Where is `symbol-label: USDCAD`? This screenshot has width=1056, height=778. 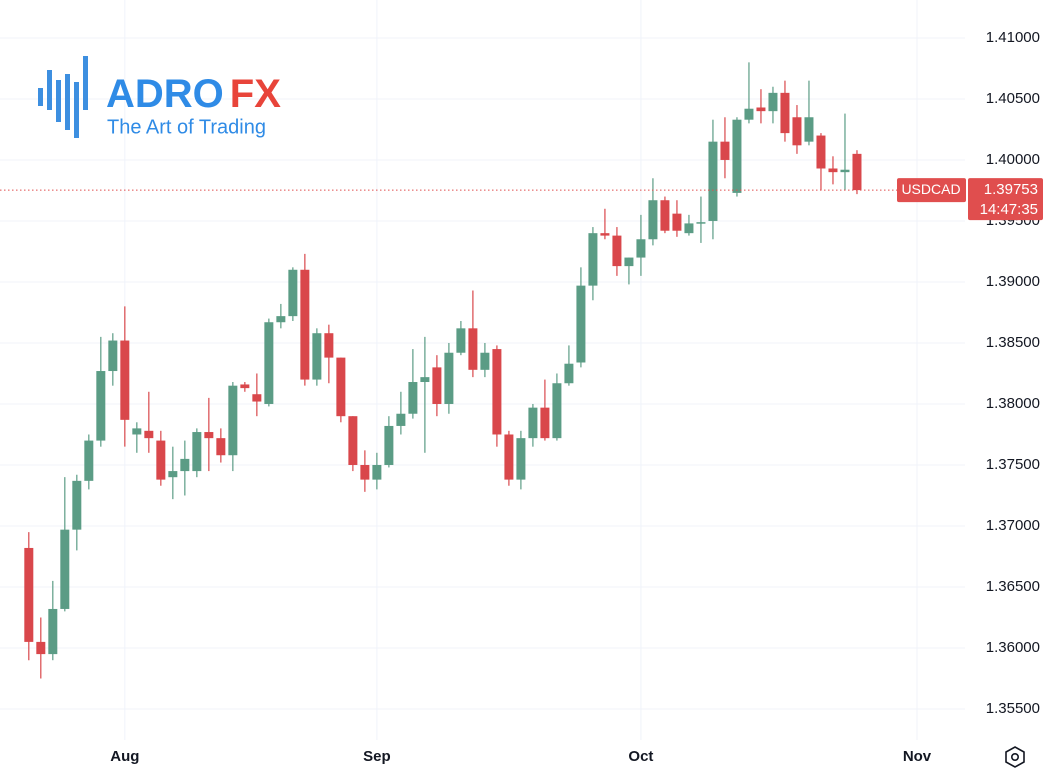
symbol-label: USDCAD is located at coordinates (930, 189).